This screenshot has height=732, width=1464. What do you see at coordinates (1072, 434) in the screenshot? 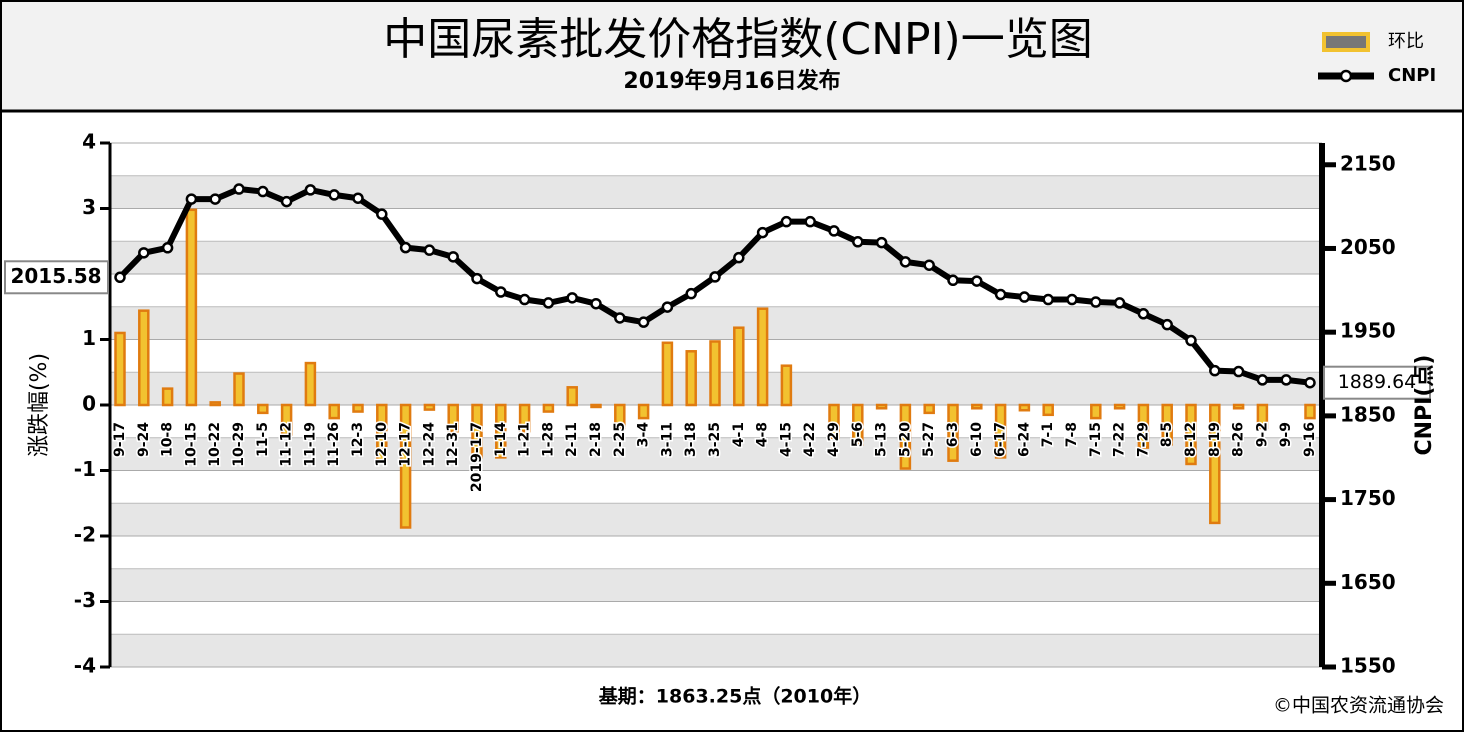
I see `x-tick-label: 7-8` at bounding box center [1072, 434].